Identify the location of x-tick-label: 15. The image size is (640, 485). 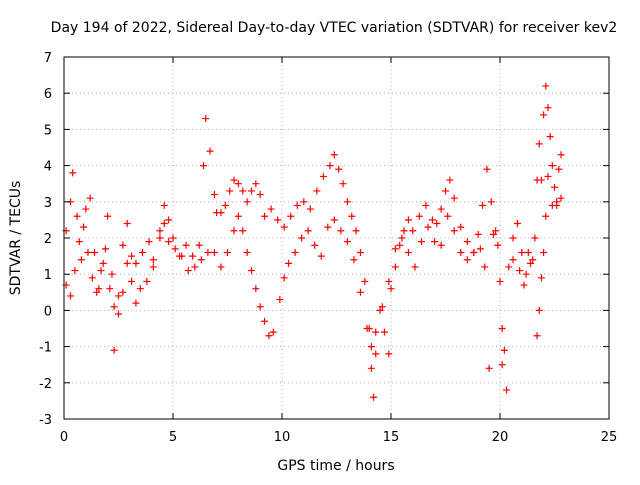
(391, 437).